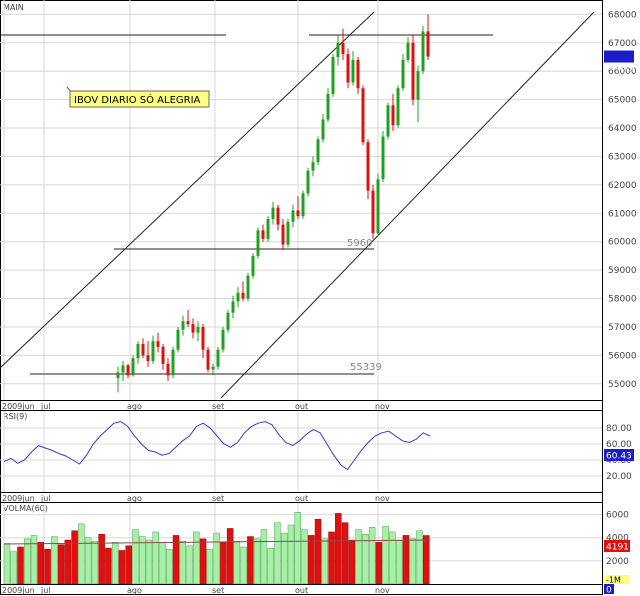 This screenshot has height=596, width=640. I want to click on volume-panel: VOLMA(60), so click(301, 543).